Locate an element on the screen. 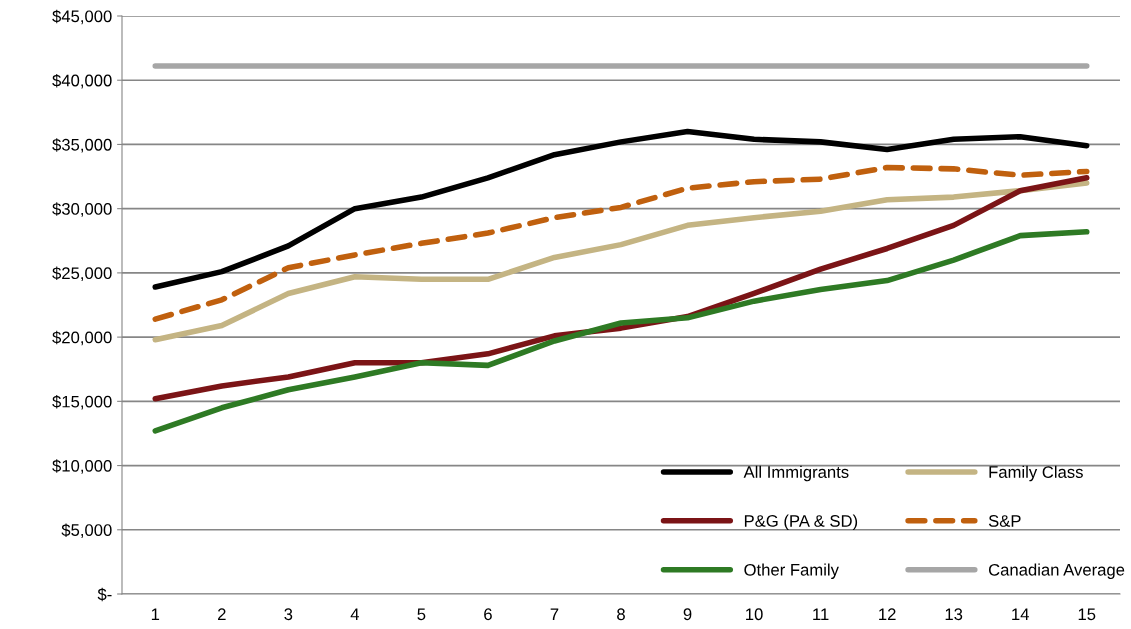 This screenshot has height=629, width=1131. x-tick-label: 13 is located at coordinates (954, 614).